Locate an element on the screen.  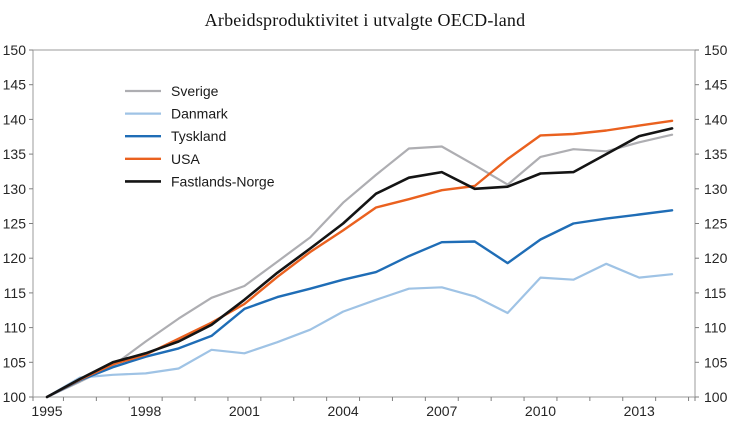
y-axis-label-left: 110 is located at coordinates (15, 328).